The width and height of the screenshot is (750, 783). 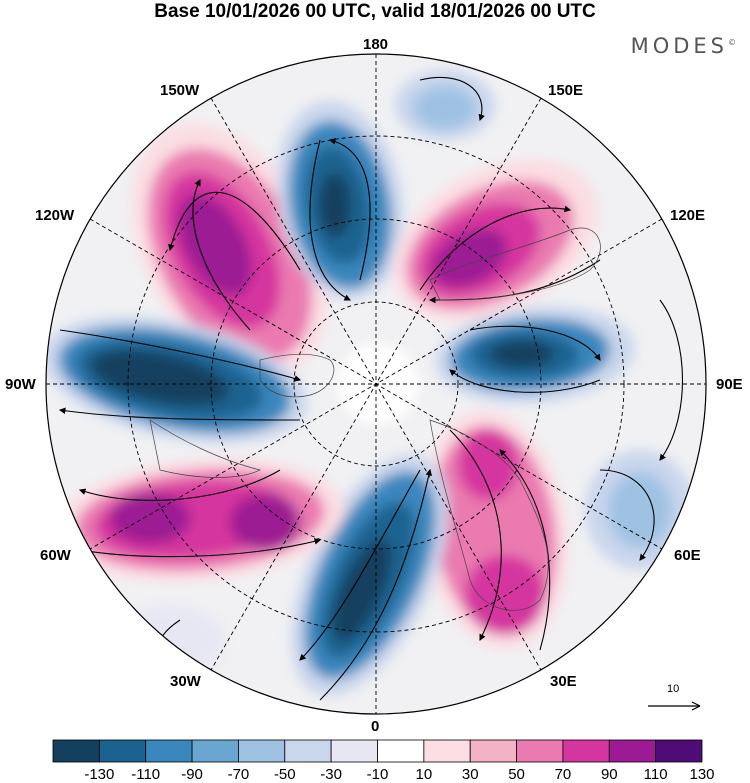 What do you see at coordinates (729, 384) in the screenshot?
I see `lon-label-90e: 90E` at bounding box center [729, 384].